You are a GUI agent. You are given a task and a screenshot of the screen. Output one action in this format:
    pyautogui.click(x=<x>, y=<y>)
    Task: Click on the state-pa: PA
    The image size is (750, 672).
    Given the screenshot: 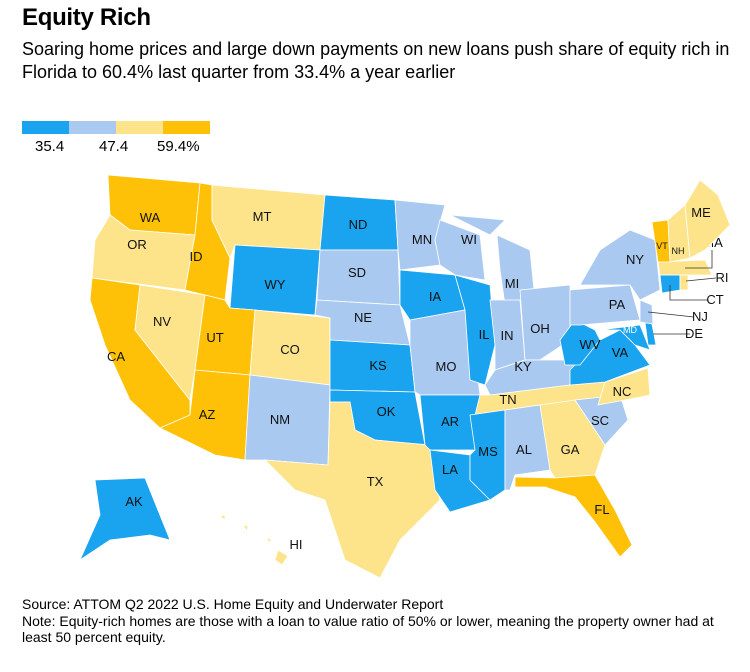 What is the action you would take?
    pyautogui.click(x=605, y=305)
    